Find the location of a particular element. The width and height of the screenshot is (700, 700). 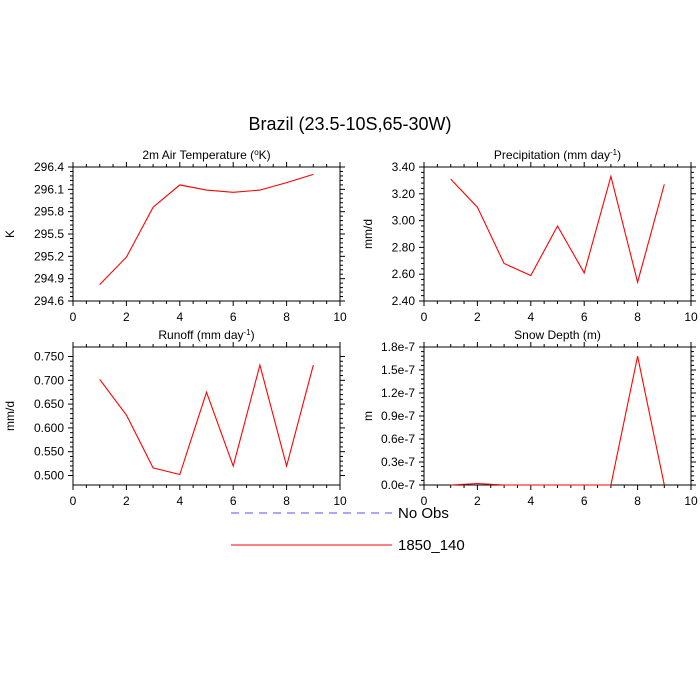

y-tick-label: 2.80 is located at coordinates (404, 247).